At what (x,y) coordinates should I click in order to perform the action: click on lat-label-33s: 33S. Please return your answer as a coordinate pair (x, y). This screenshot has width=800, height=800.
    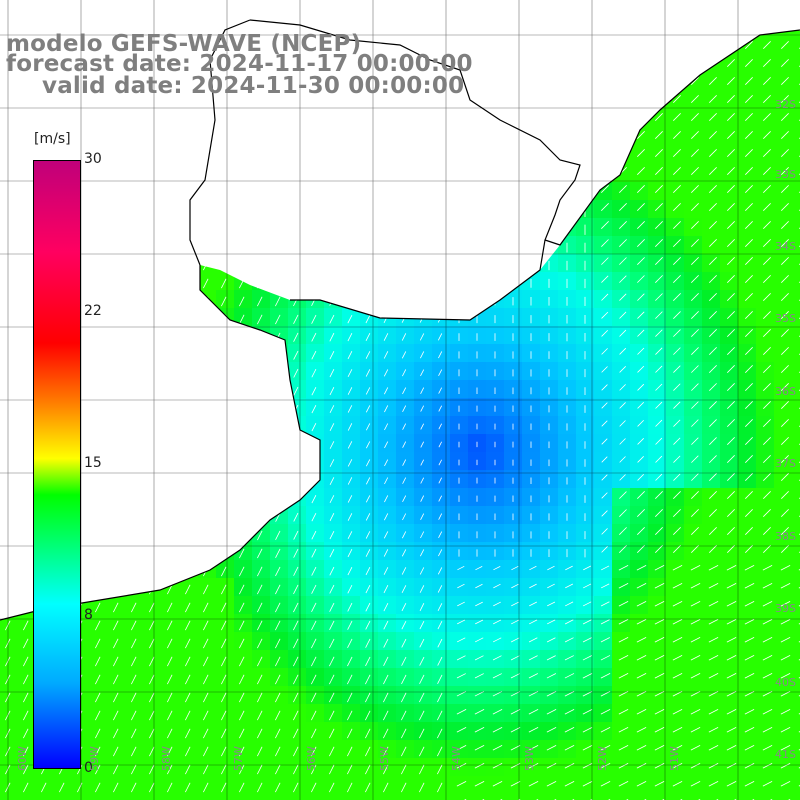
    Looking at the image, I should click on (785, 174).